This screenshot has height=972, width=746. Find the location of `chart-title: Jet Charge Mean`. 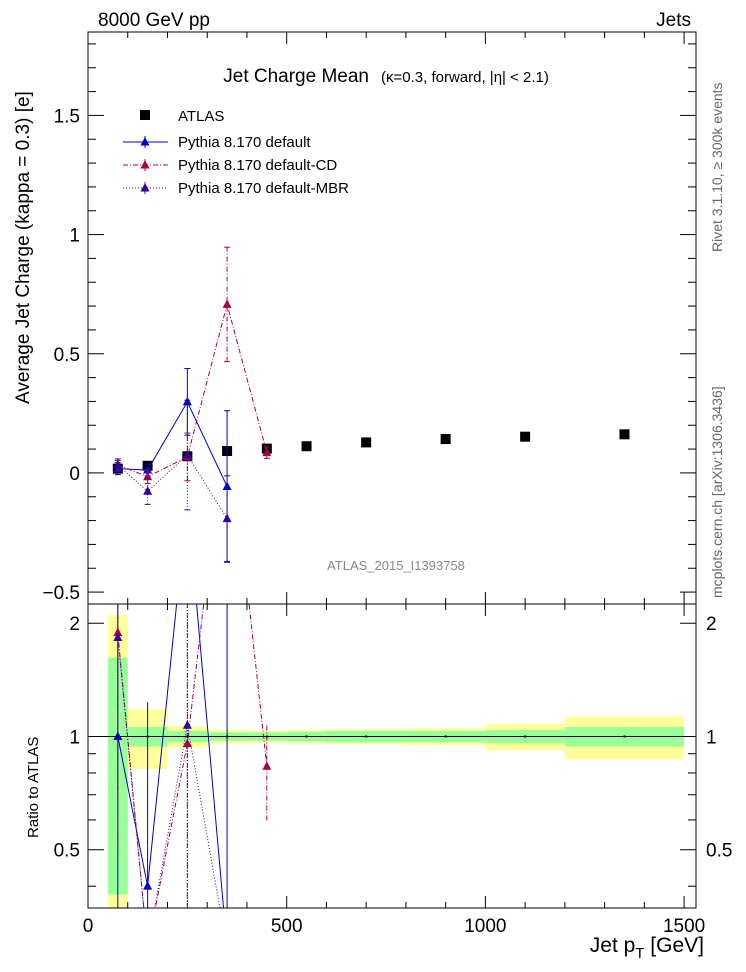

chart-title: Jet Charge Mean is located at coordinates (296, 76).